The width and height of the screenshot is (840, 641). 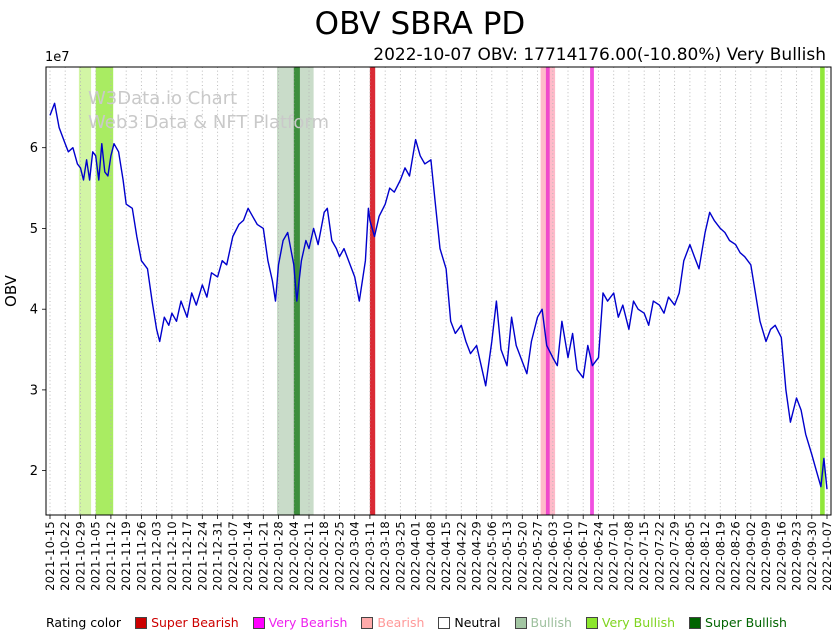 I want to click on x-tick-label: 2022-07-15, so click(x=644, y=556).